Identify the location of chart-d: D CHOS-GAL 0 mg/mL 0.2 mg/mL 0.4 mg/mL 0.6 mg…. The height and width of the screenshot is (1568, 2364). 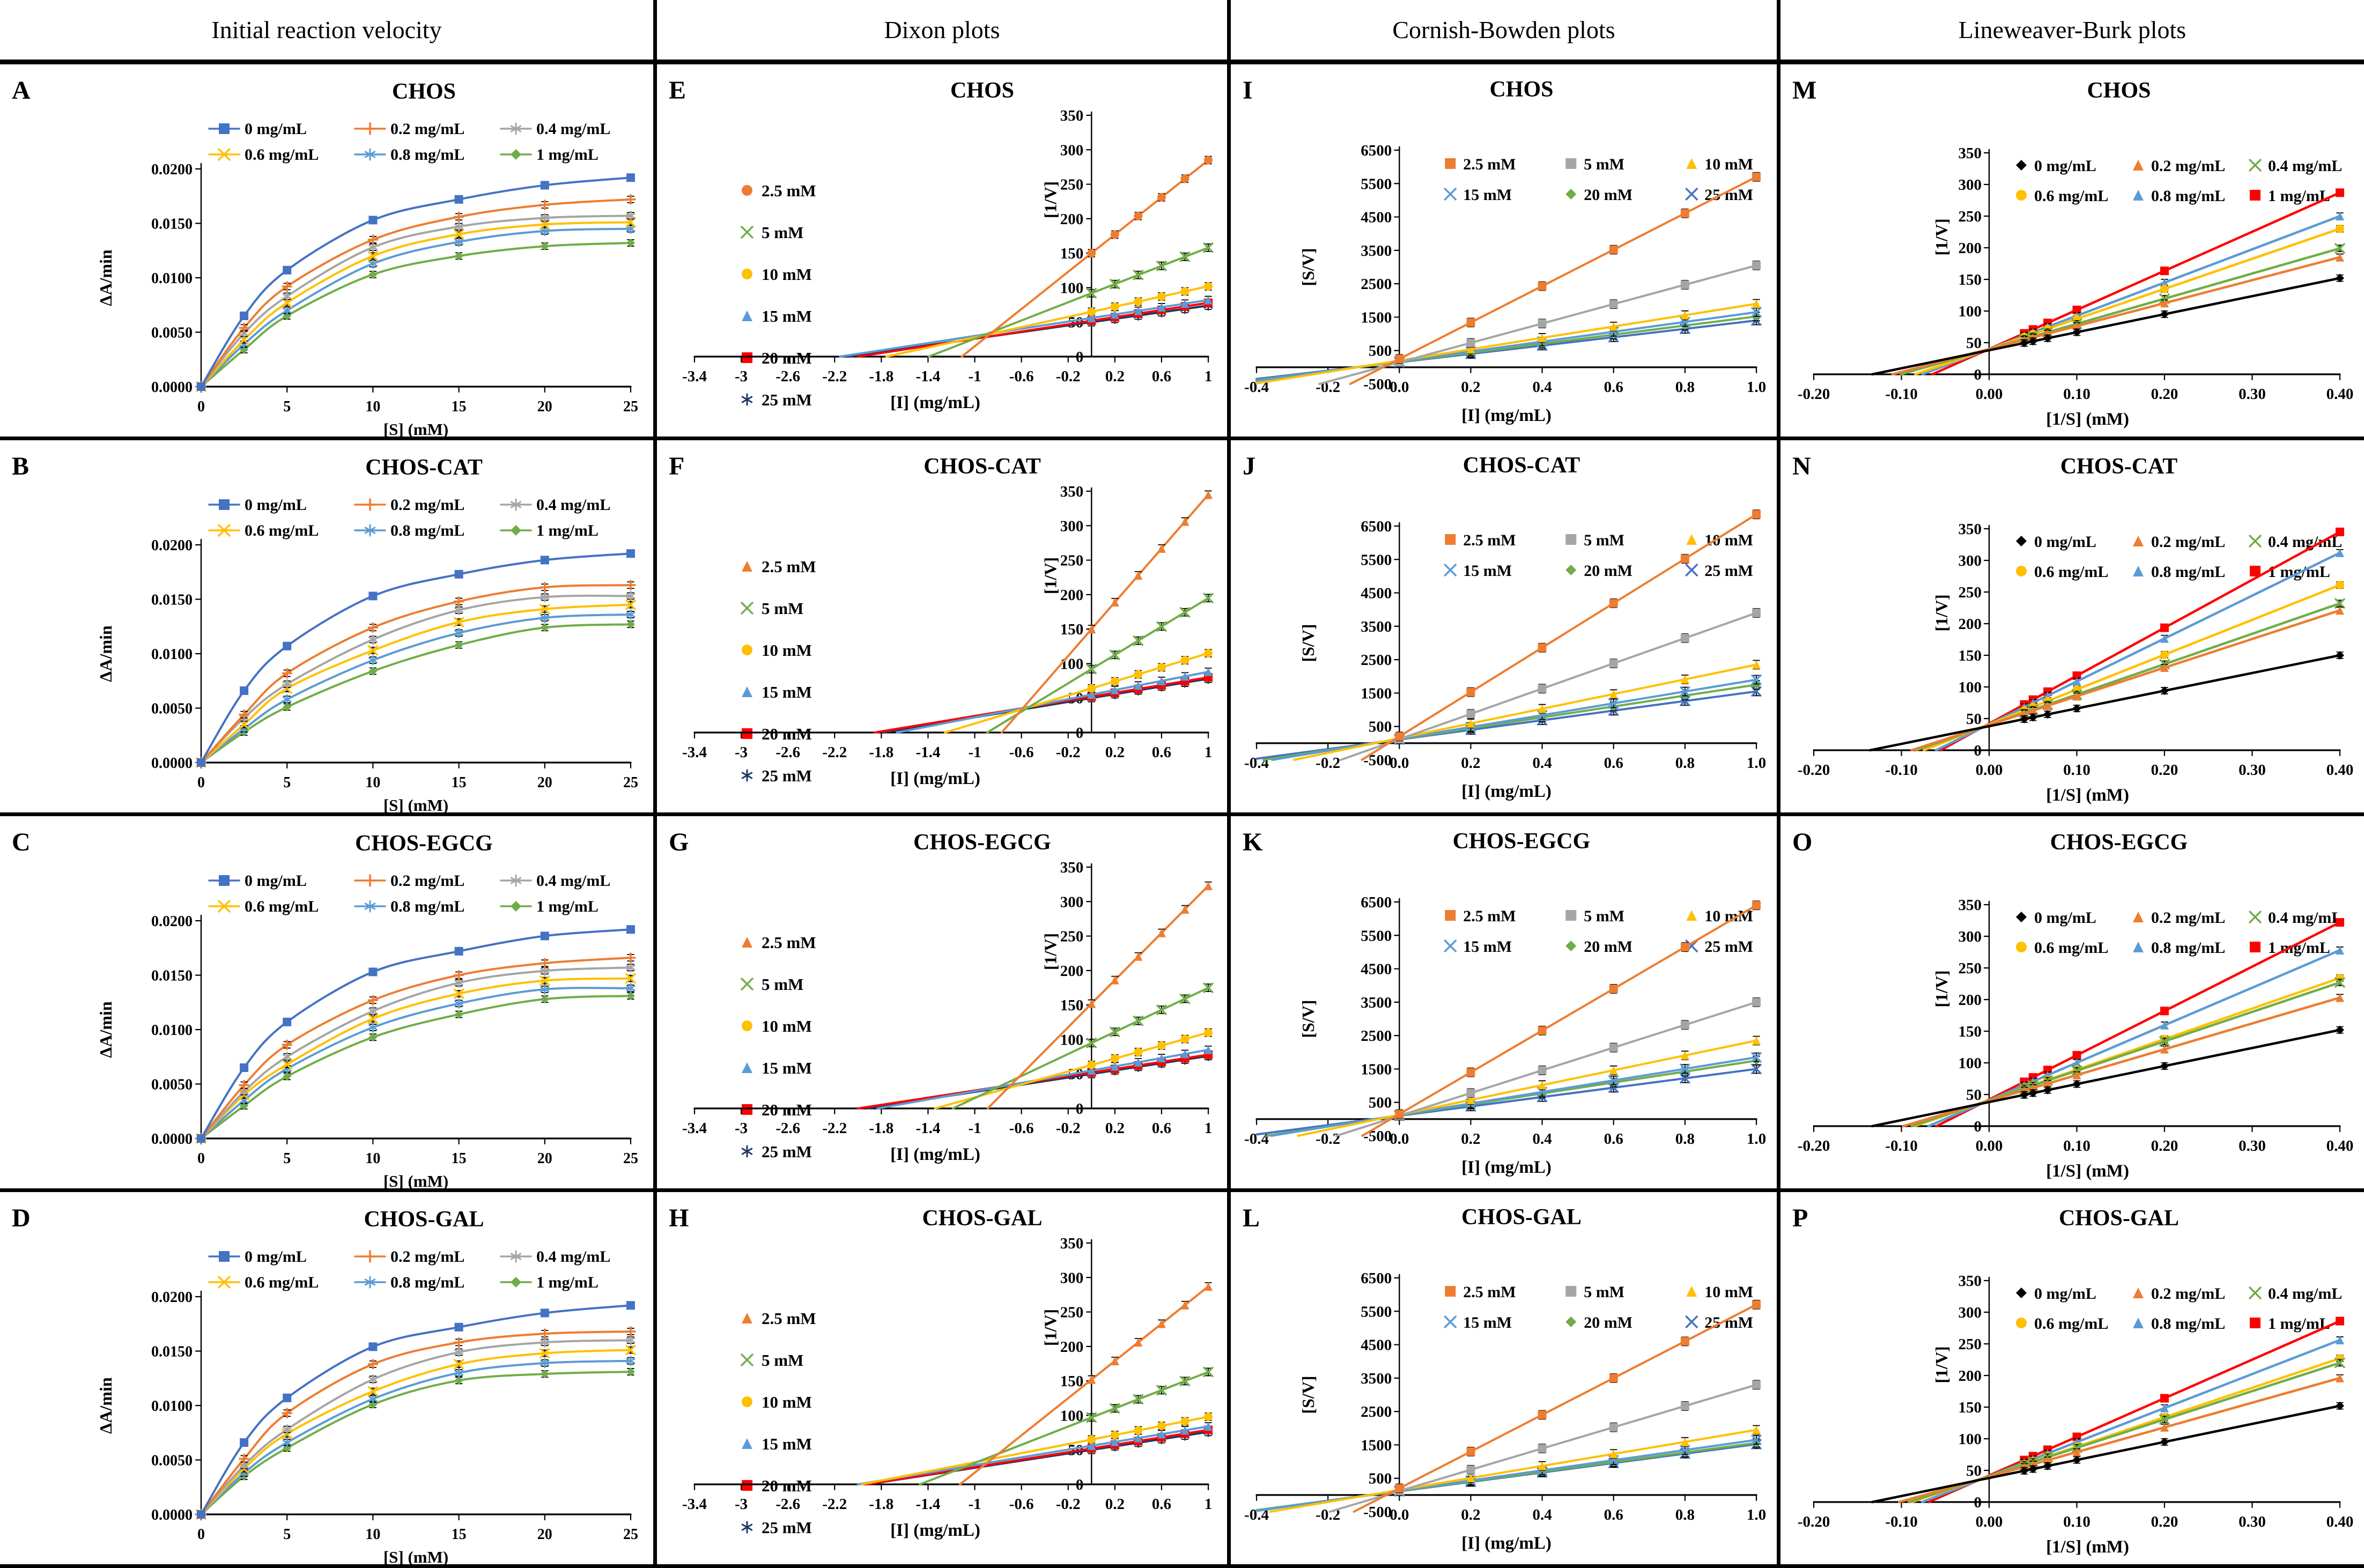
(325, 1384).